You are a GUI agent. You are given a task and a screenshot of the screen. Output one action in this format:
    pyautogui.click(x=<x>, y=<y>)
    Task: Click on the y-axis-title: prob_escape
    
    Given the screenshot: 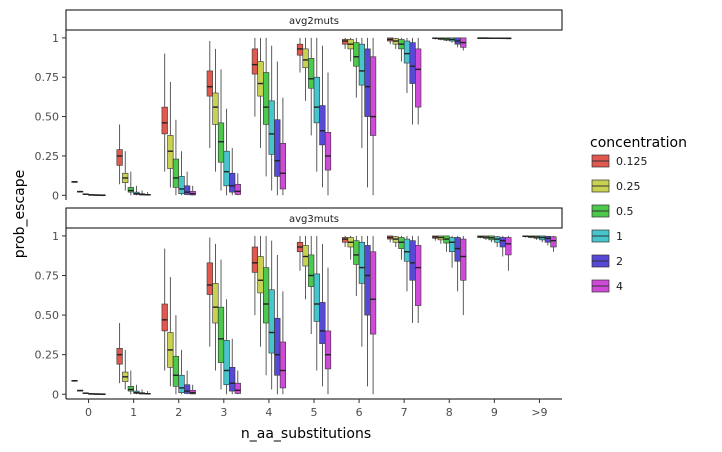 What is the action you would take?
    pyautogui.click(x=20, y=214)
    